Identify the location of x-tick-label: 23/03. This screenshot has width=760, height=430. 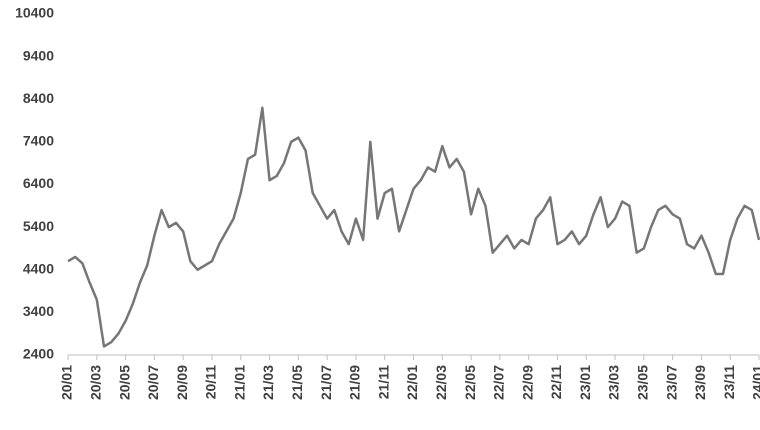
(614, 382).